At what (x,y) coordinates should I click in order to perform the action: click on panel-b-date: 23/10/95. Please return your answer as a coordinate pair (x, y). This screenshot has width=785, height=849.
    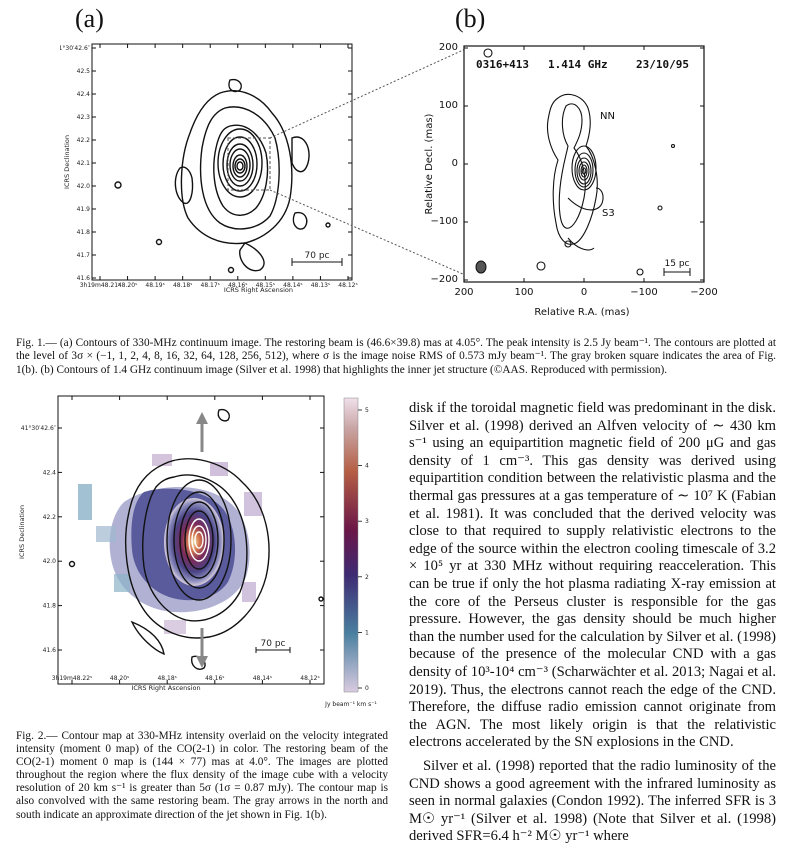
    Looking at the image, I should click on (662, 64).